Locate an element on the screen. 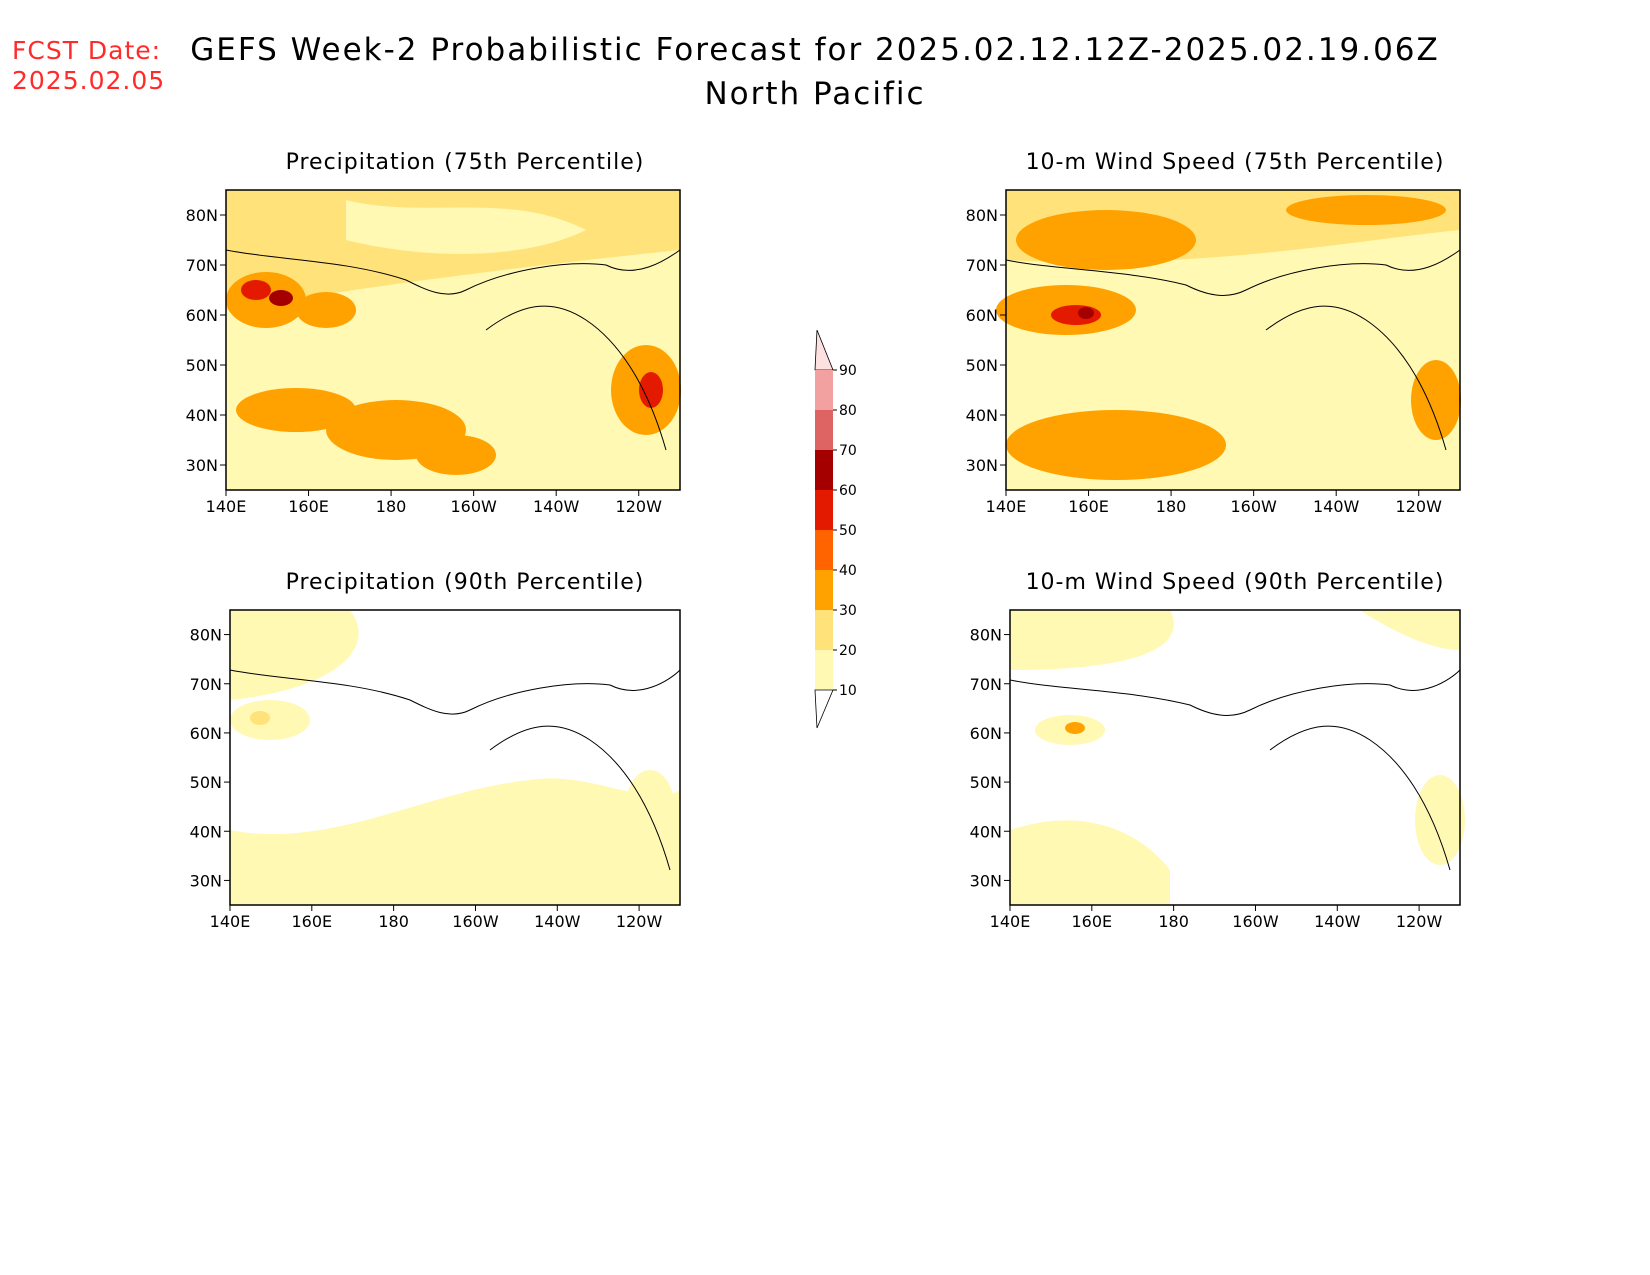 The height and width of the screenshot is (1275, 1650). legend-level-label: 20 is located at coordinates (848, 651).